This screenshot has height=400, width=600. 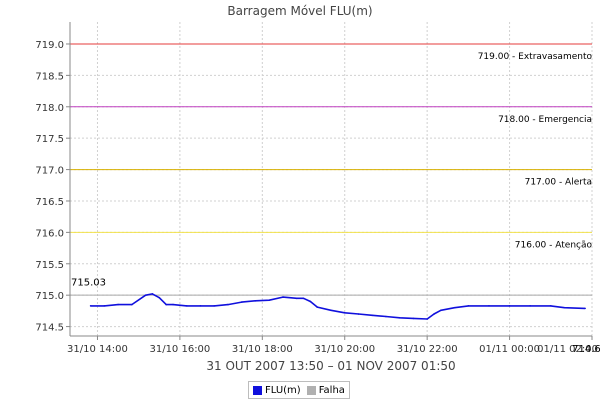 I want to click on y-tick-label: 718.0, so click(x=49, y=108).